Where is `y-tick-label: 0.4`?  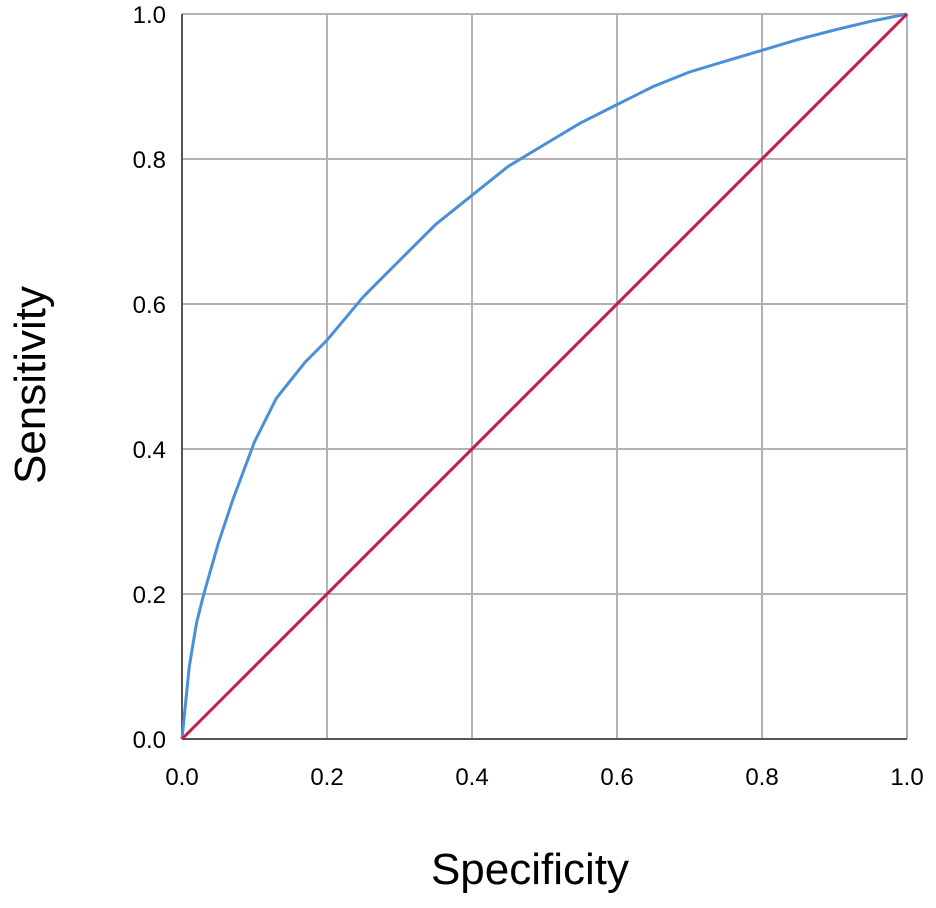 y-tick-label: 0.4 is located at coordinates (149, 450).